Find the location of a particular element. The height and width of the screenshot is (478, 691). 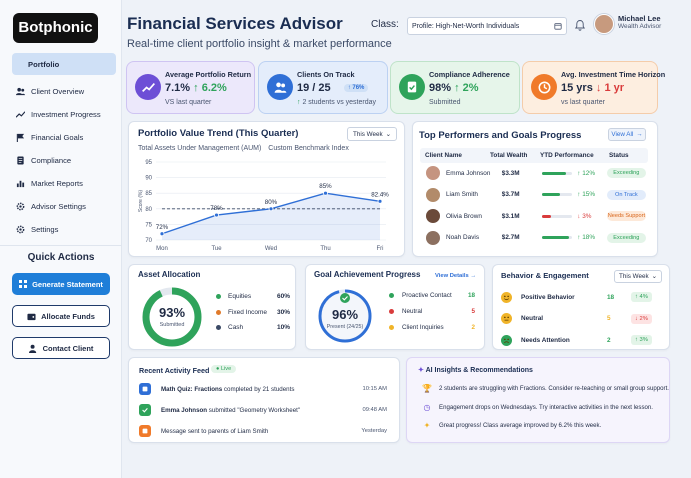

sidebar-item-label: Market Reports is located at coordinates (57, 183).